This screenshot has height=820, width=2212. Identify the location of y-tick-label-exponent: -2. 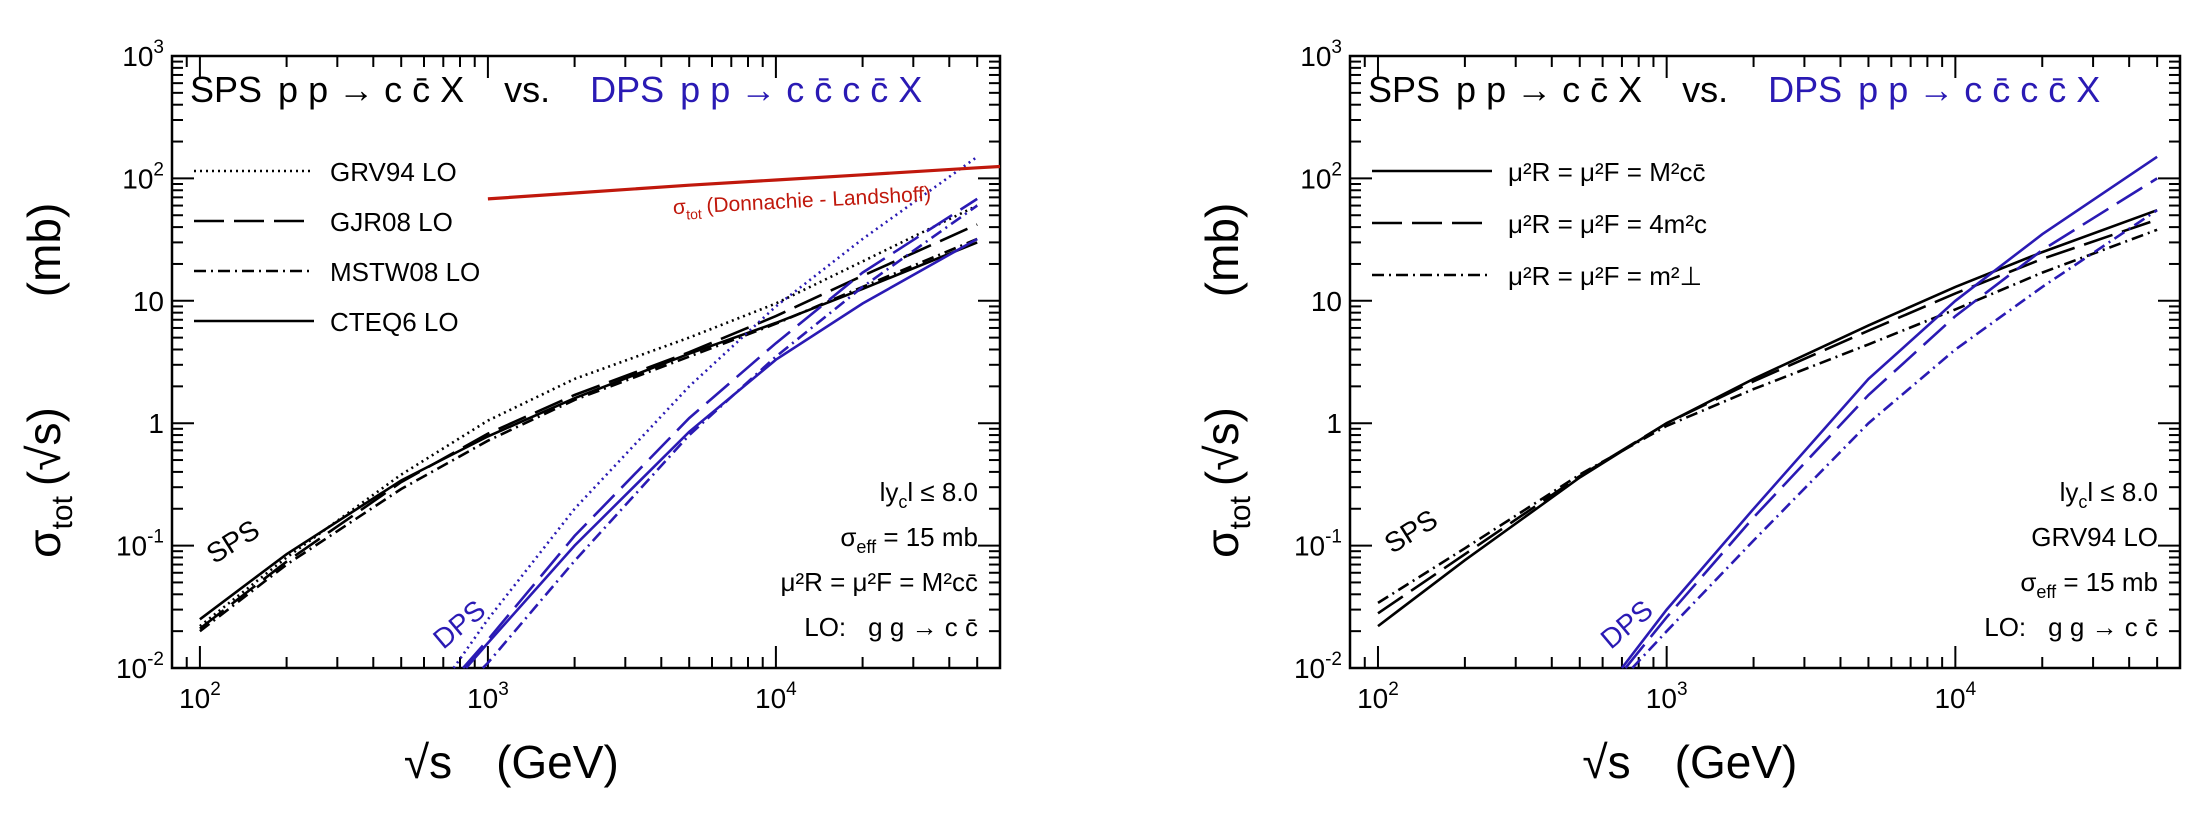
(155, 659).